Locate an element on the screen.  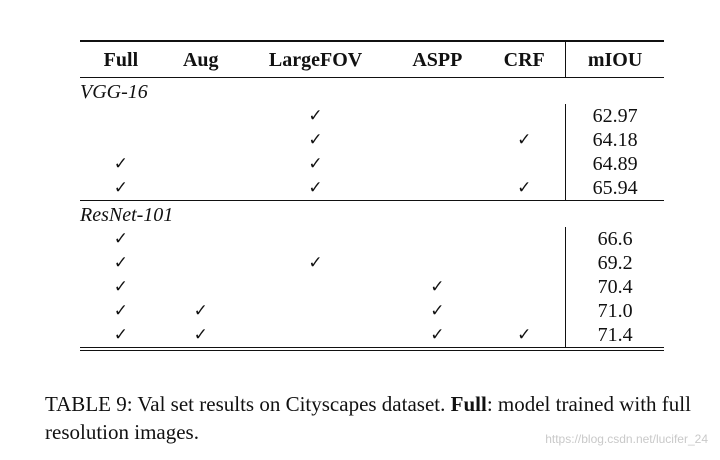
table-row: ✓ 66.6 is located at coordinates (372, 239).